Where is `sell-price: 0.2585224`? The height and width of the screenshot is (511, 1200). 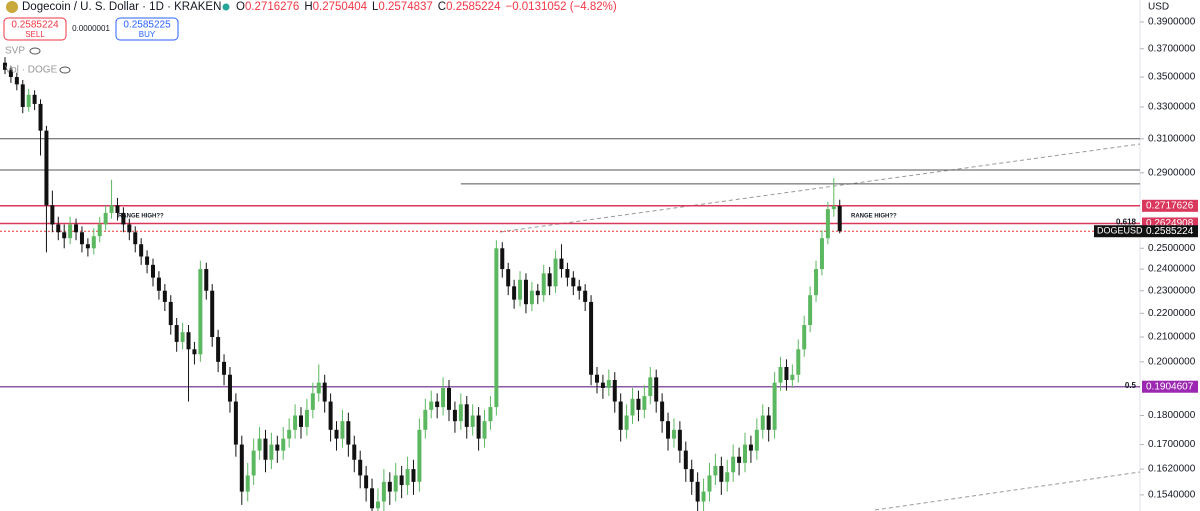
sell-price: 0.2585224 is located at coordinates (35, 25).